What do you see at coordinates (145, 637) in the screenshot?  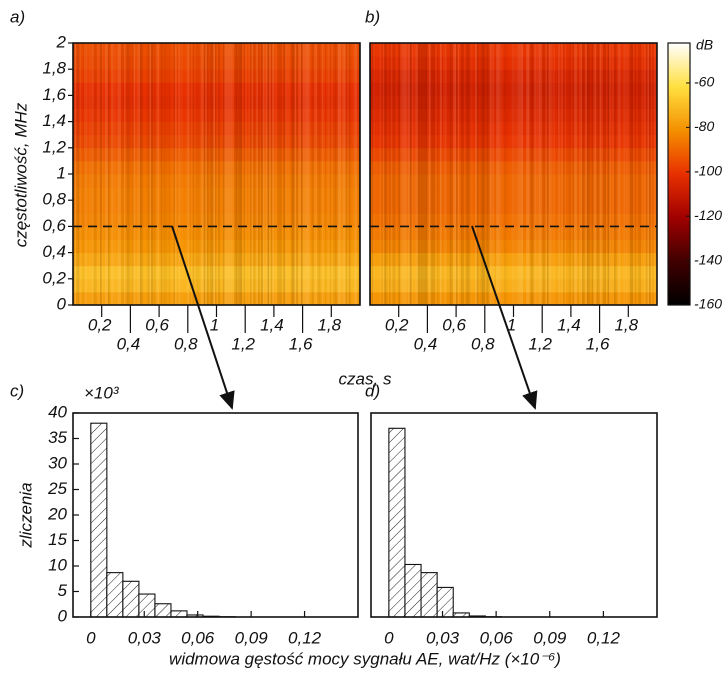 I see `x-tick-label: 0,03` at bounding box center [145, 637].